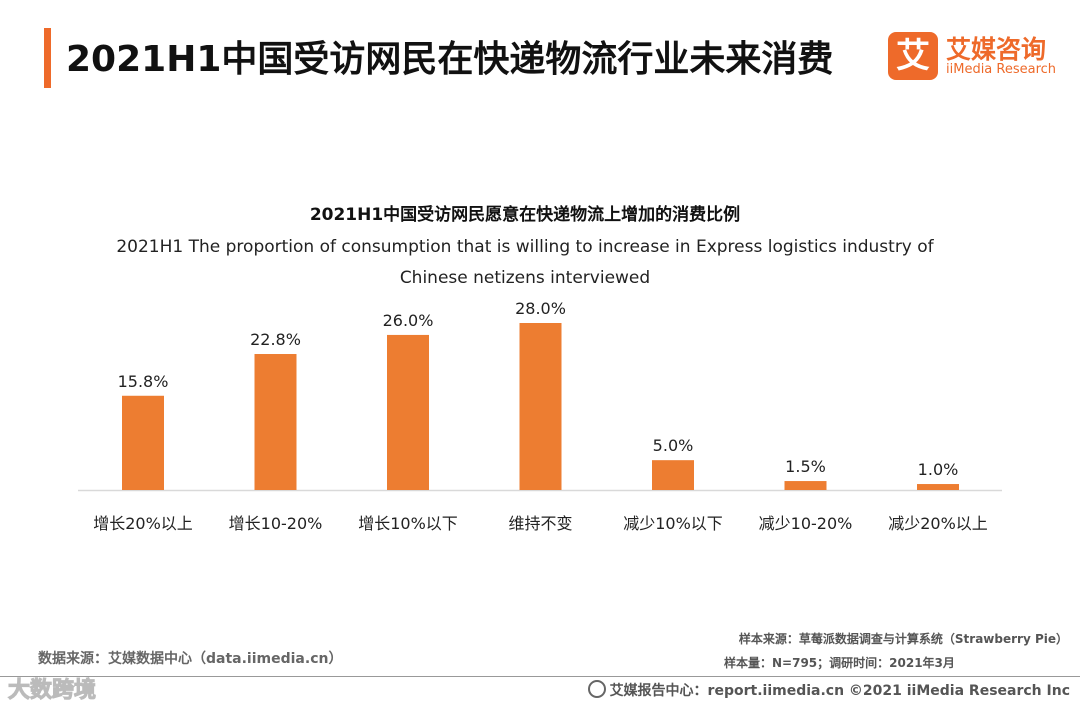  What do you see at coordinates (913, 56) in the screenshot?
I see `logo-mark-icon: 艾` at bounding box center [913, 56].